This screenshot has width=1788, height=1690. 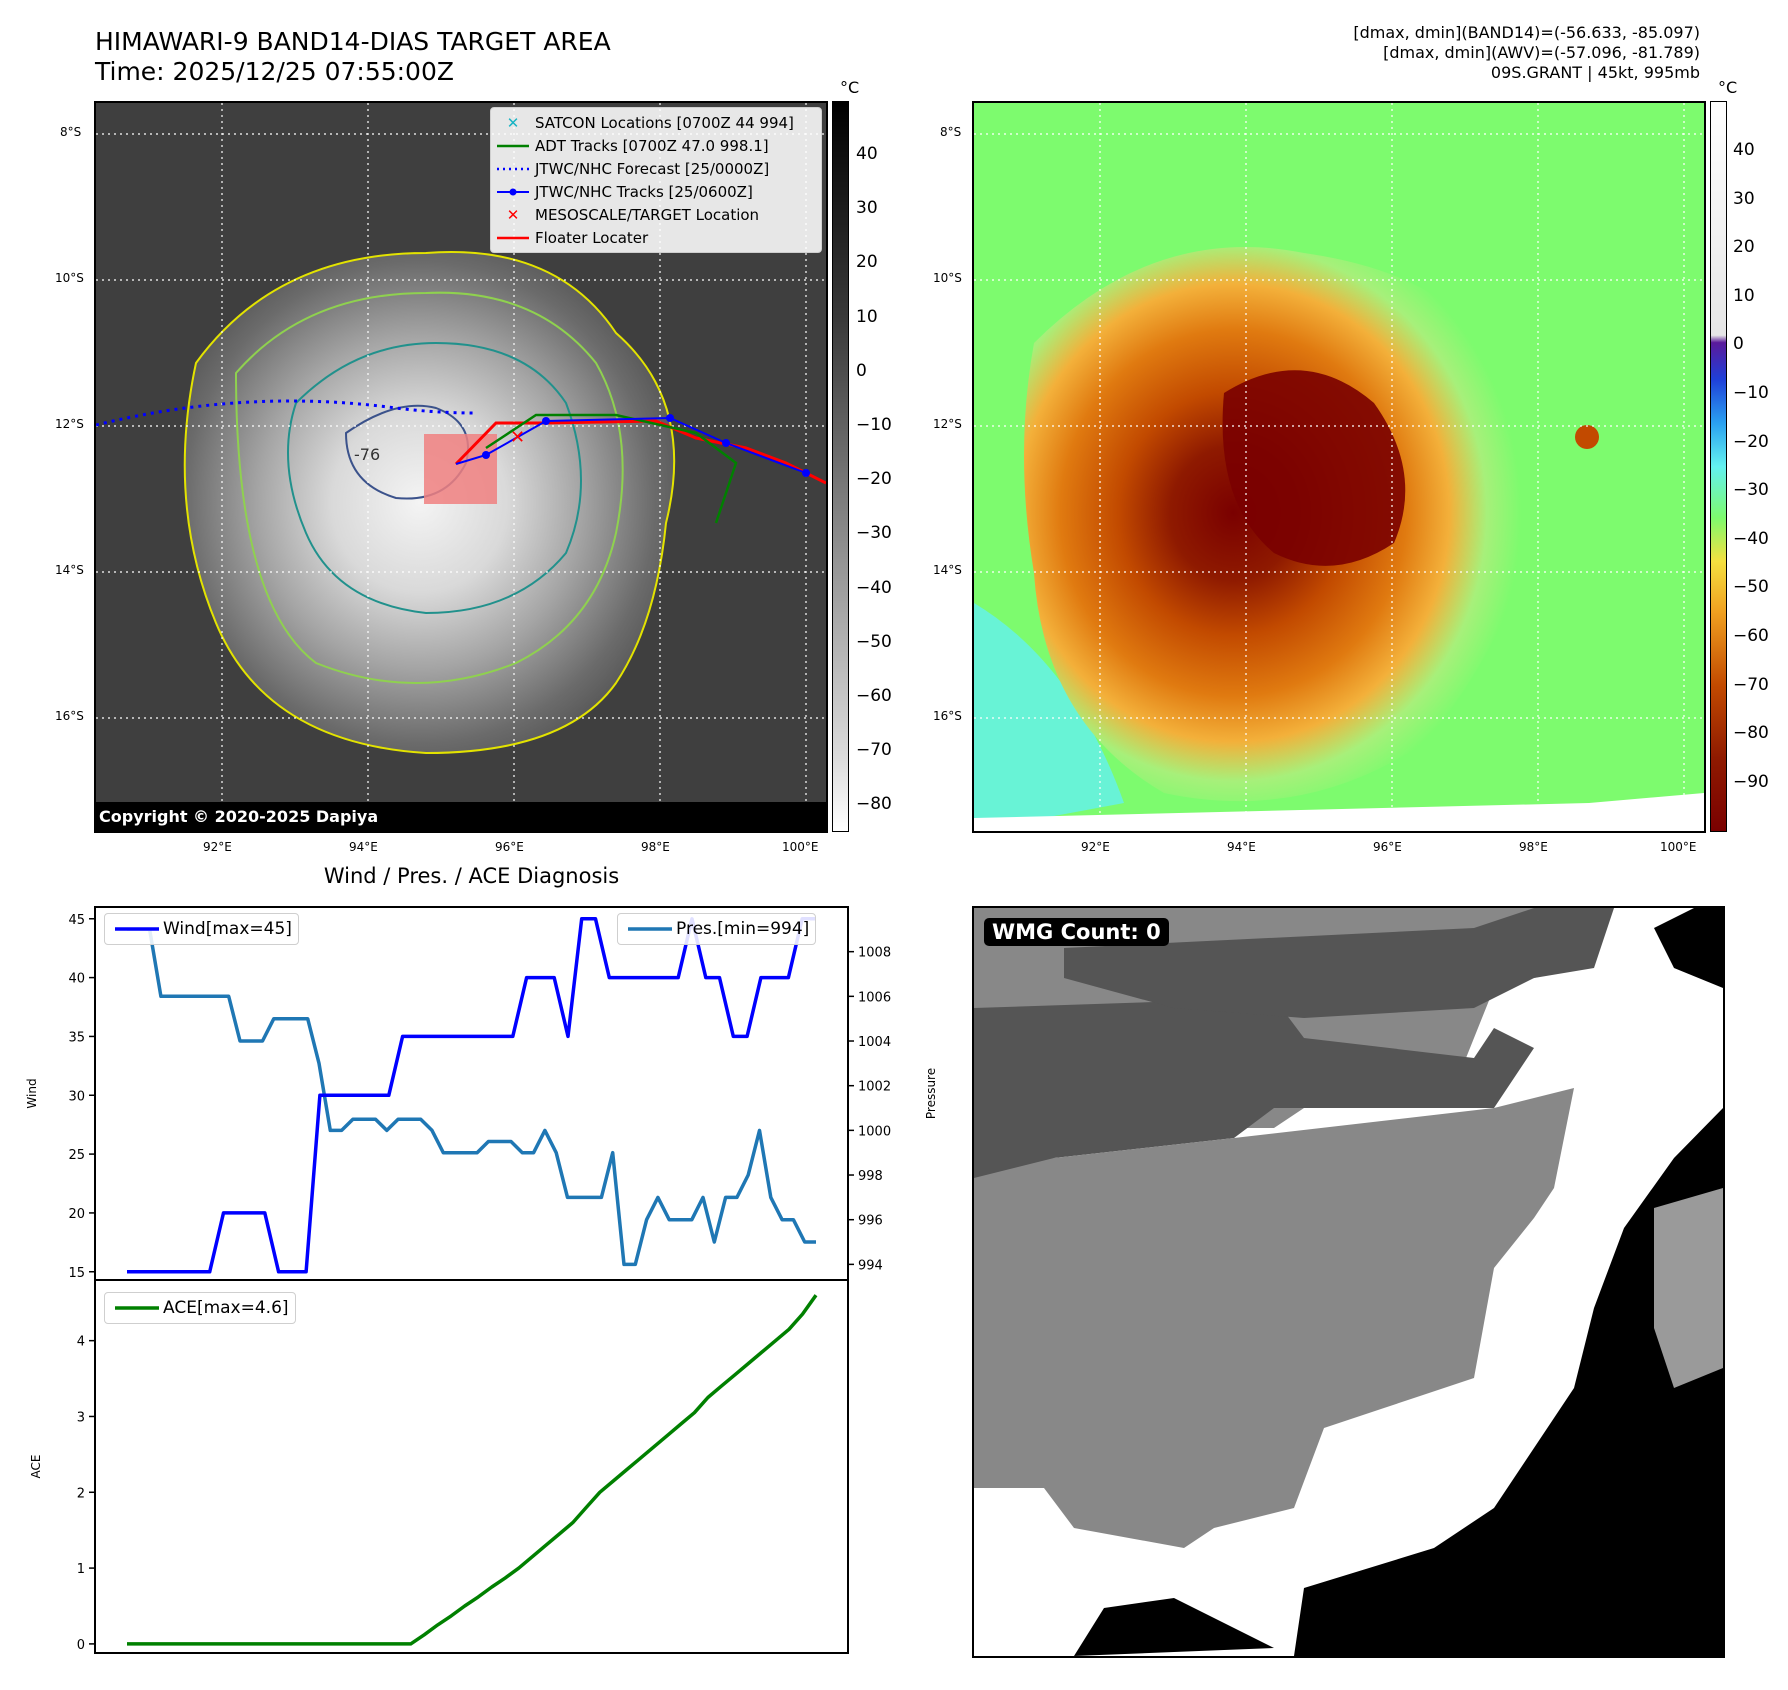 What do you see at coordinates (1241, 847) in the screenshot?
I see `lon-label: 94°E` at bounding box center [1241, 847].